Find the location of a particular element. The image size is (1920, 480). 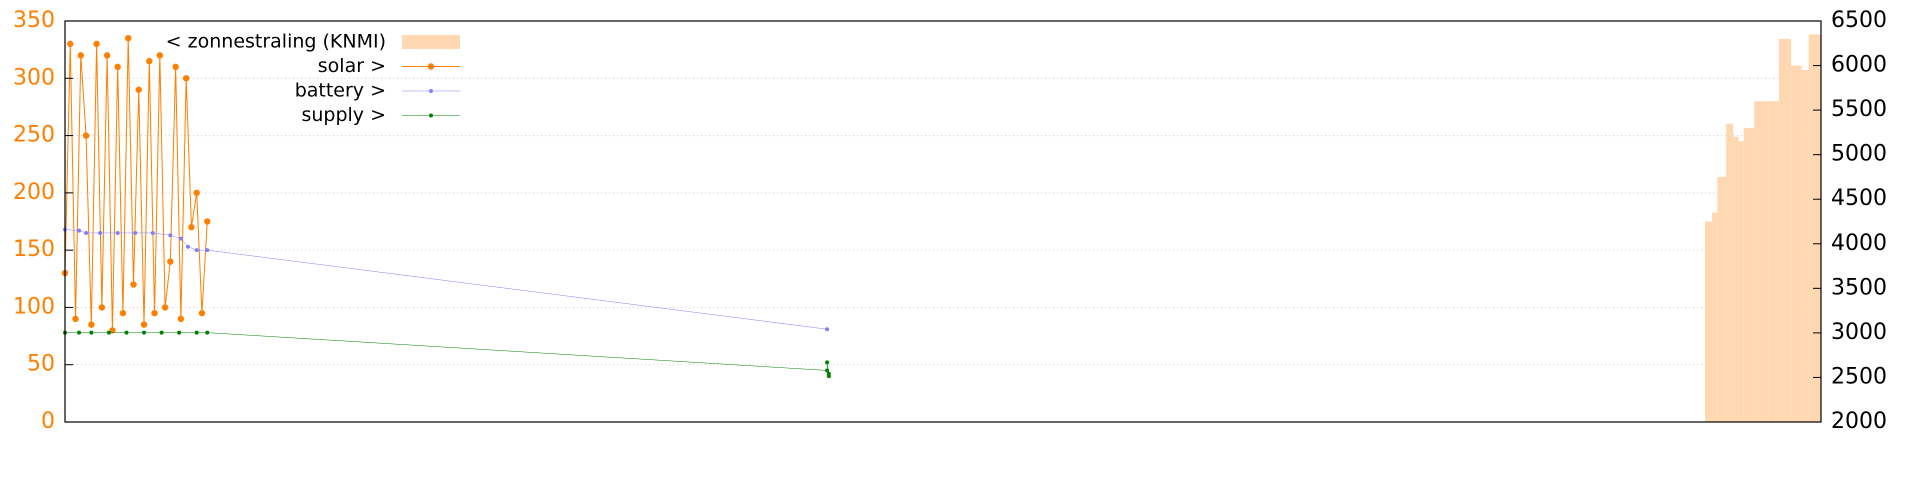

y-tick-label: 250 is located at coordinates (34, 135).